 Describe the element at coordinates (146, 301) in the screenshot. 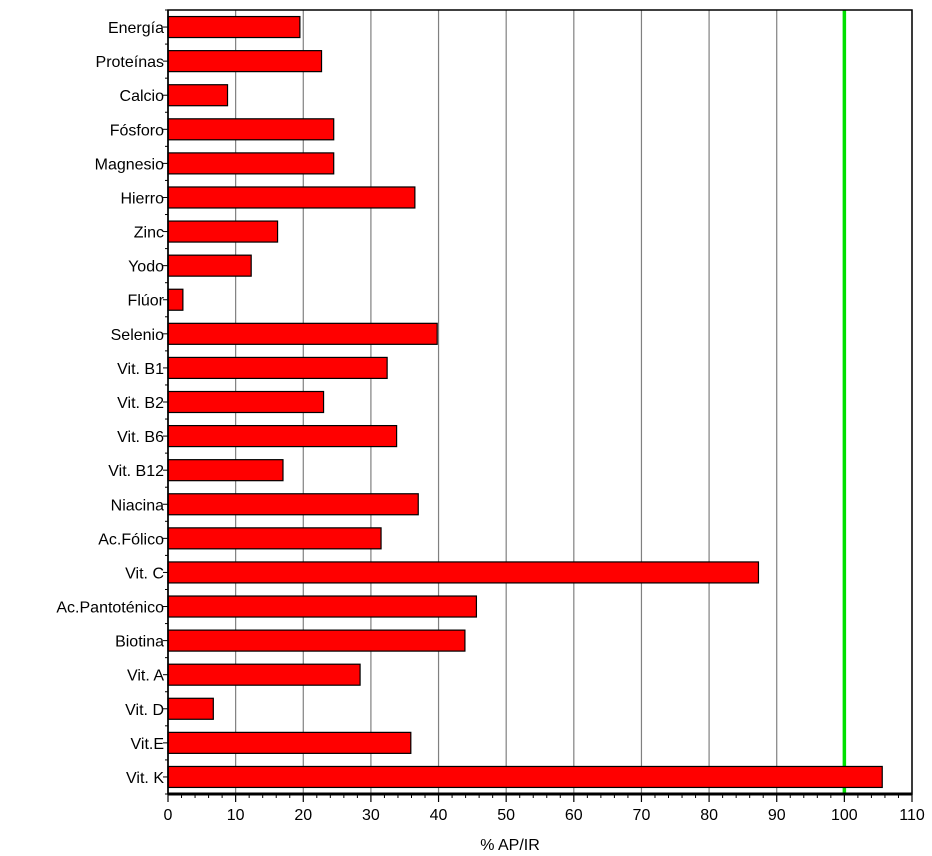

I see `category-label: Flúor` at that location.